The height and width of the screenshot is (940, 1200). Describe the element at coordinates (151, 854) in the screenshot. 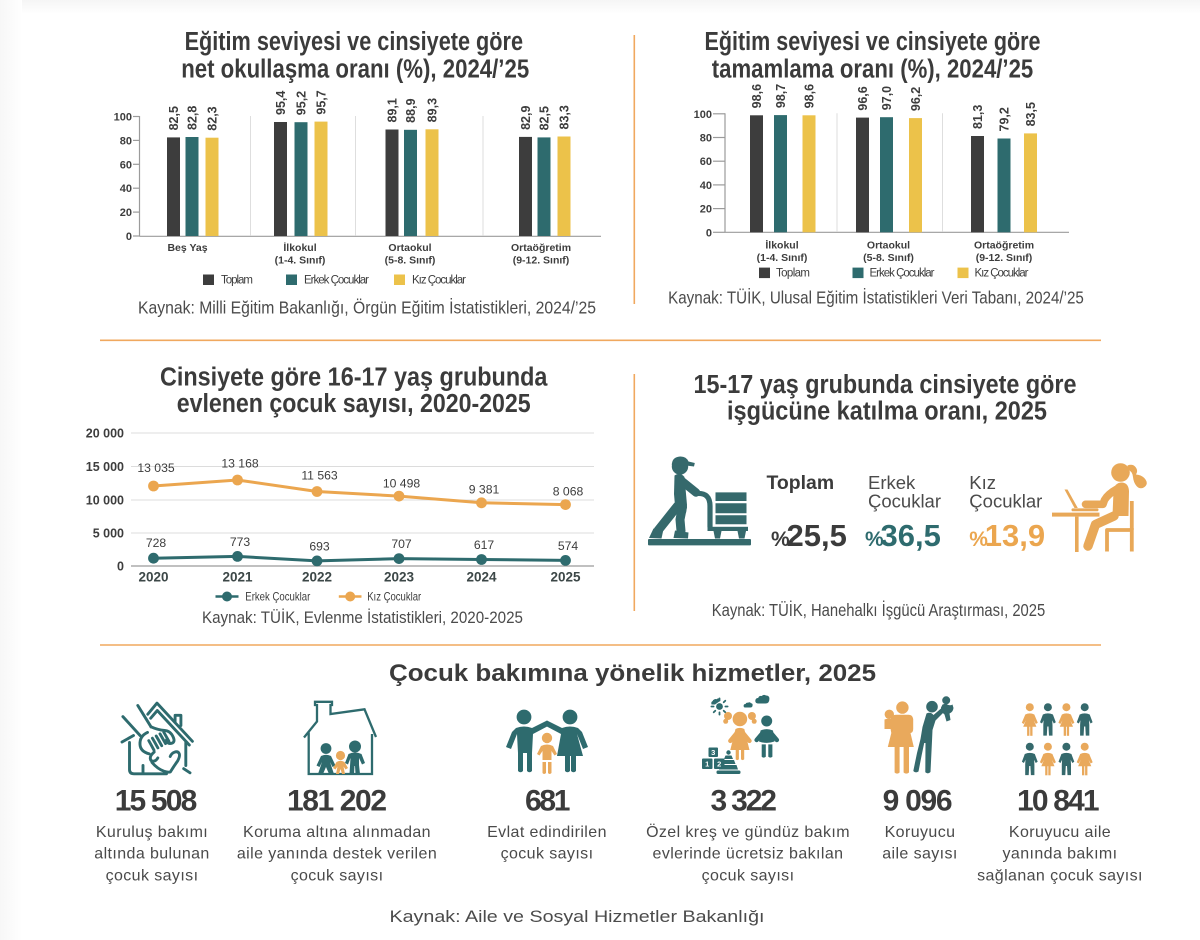

I see `svg-text: altında bulunan` at that location.